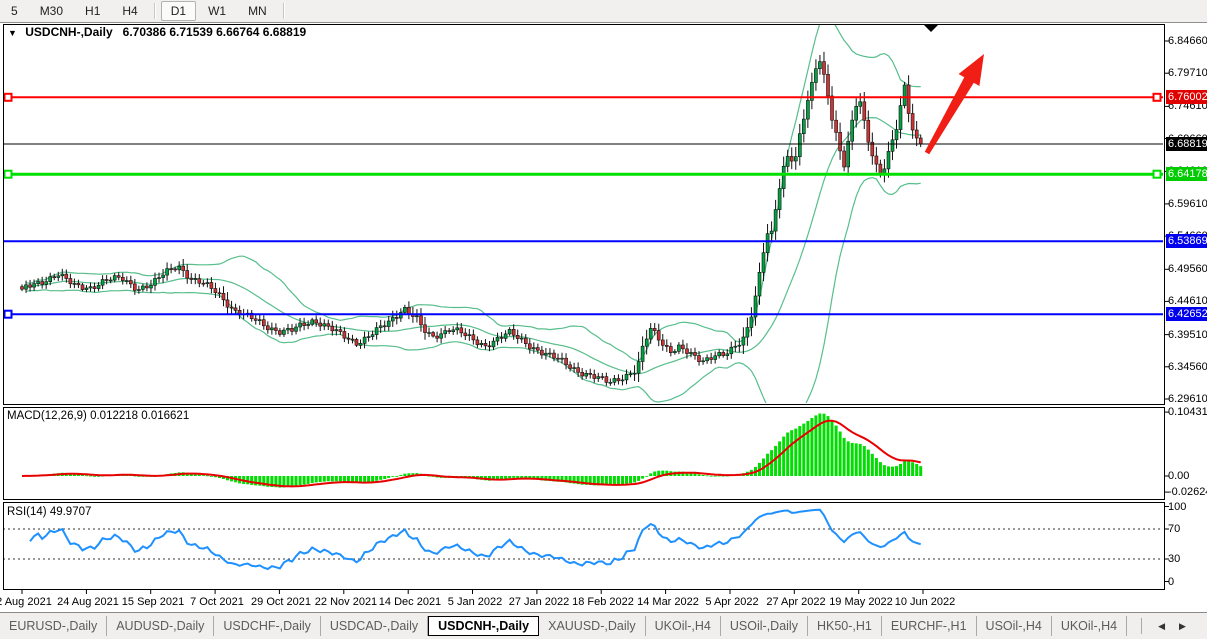  What do you see at coordinates (1187, 492) in the screenshot?
I see `macd-axis-label: -0.026249` at bounding box center [1187, 492].